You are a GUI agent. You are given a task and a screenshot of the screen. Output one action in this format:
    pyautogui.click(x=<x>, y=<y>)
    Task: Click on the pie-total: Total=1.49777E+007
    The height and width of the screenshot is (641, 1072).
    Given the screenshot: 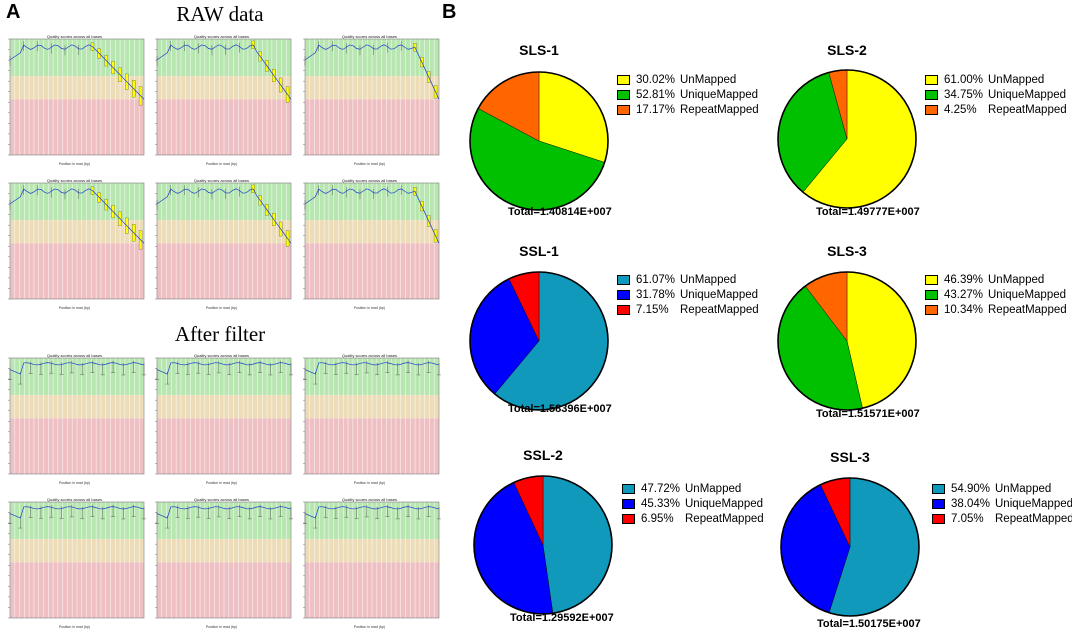 What is the action you would take?
    pyautogui.click(x=868, y=212)
    